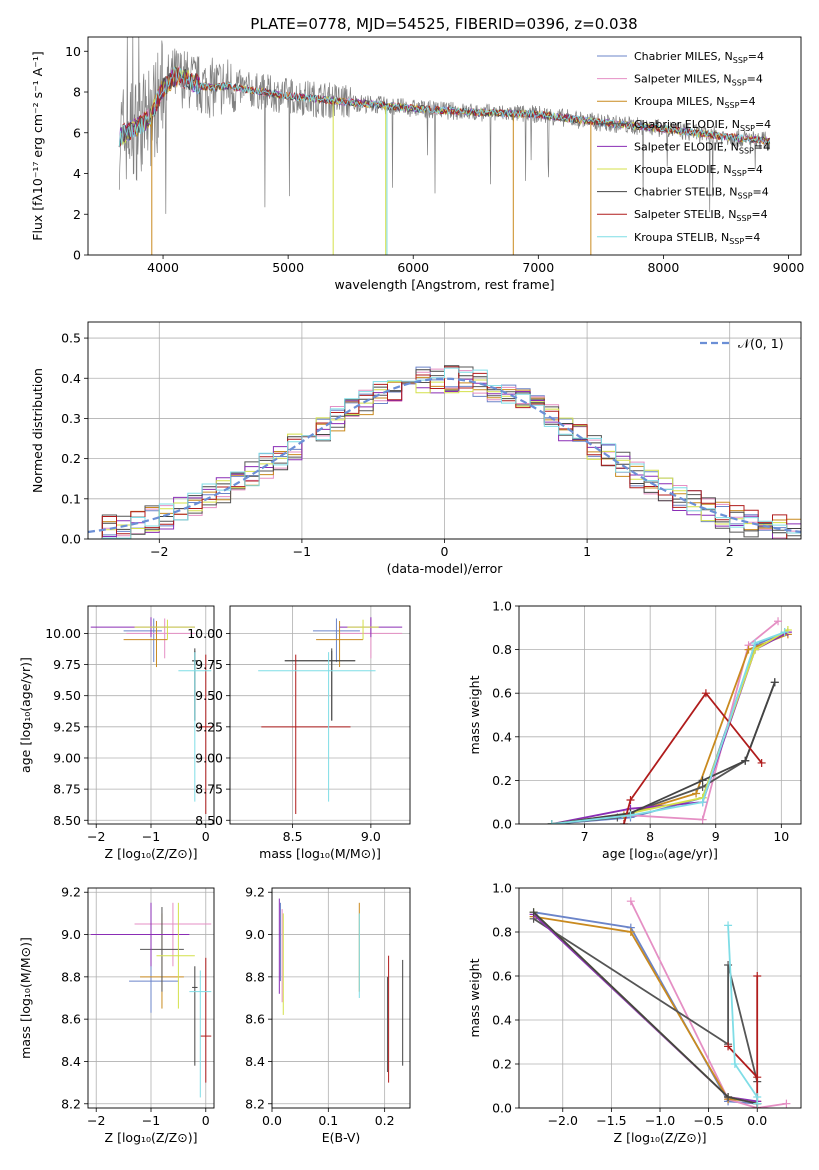 This screenshot has height=1170, width=819. What do you see at coordinates (742, 343) in the screenshot?
I see `legend: 𝒩(0, 1)` at bounding box center [742, 343].